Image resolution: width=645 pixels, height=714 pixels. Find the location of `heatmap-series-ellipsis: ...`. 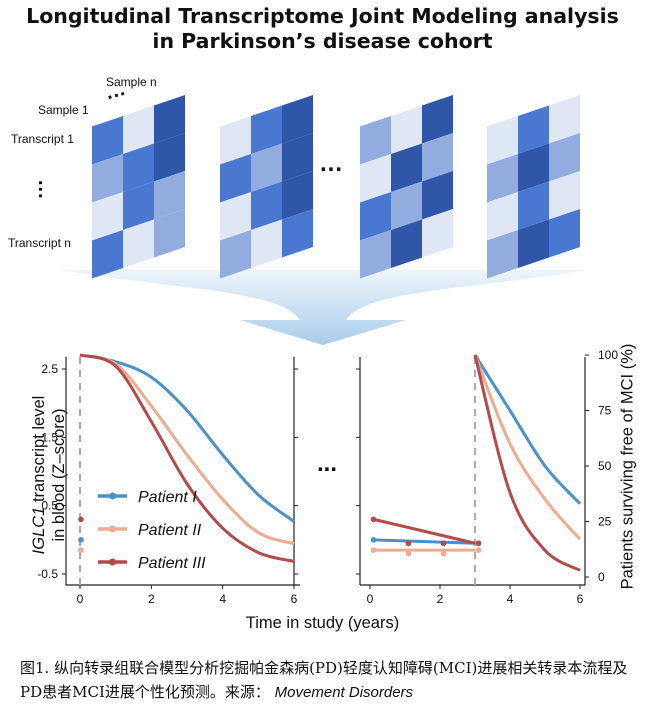

heatmap-series-ellipsis: ... is located at coordinates (332, 163).